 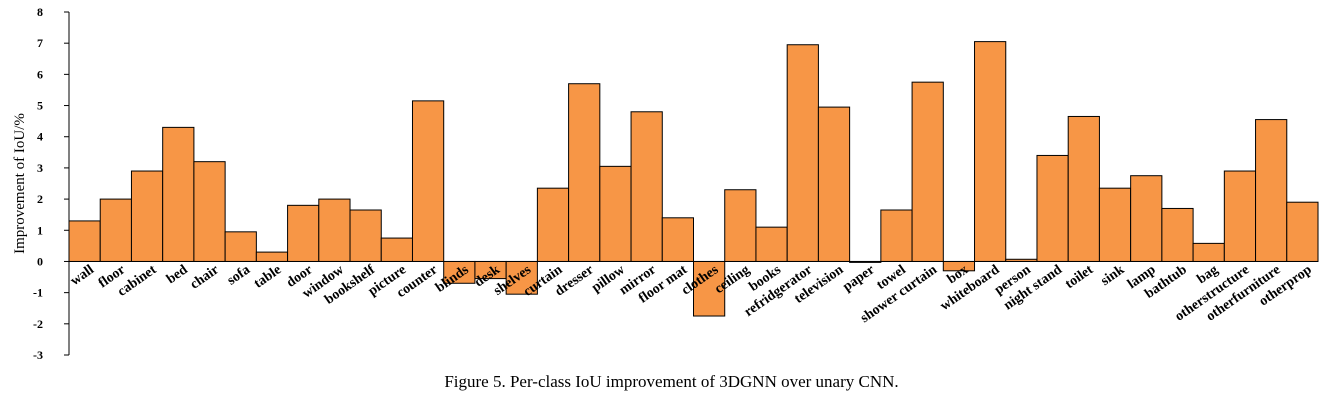 What do you see at coordinates (1052, 208) in the screenshot?
I see `bar-night-stand` at bounding box center [1052, 208].